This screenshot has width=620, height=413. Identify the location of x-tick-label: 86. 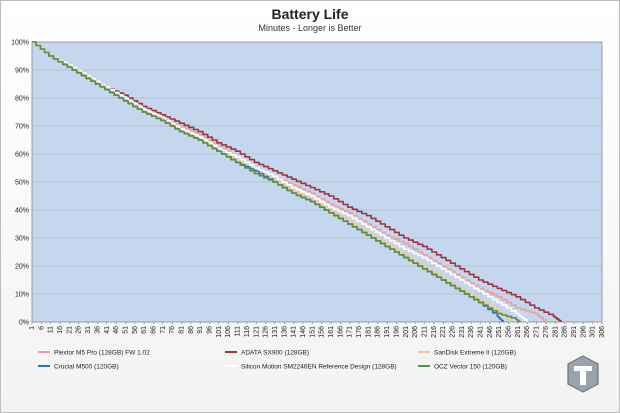
(191, 330).